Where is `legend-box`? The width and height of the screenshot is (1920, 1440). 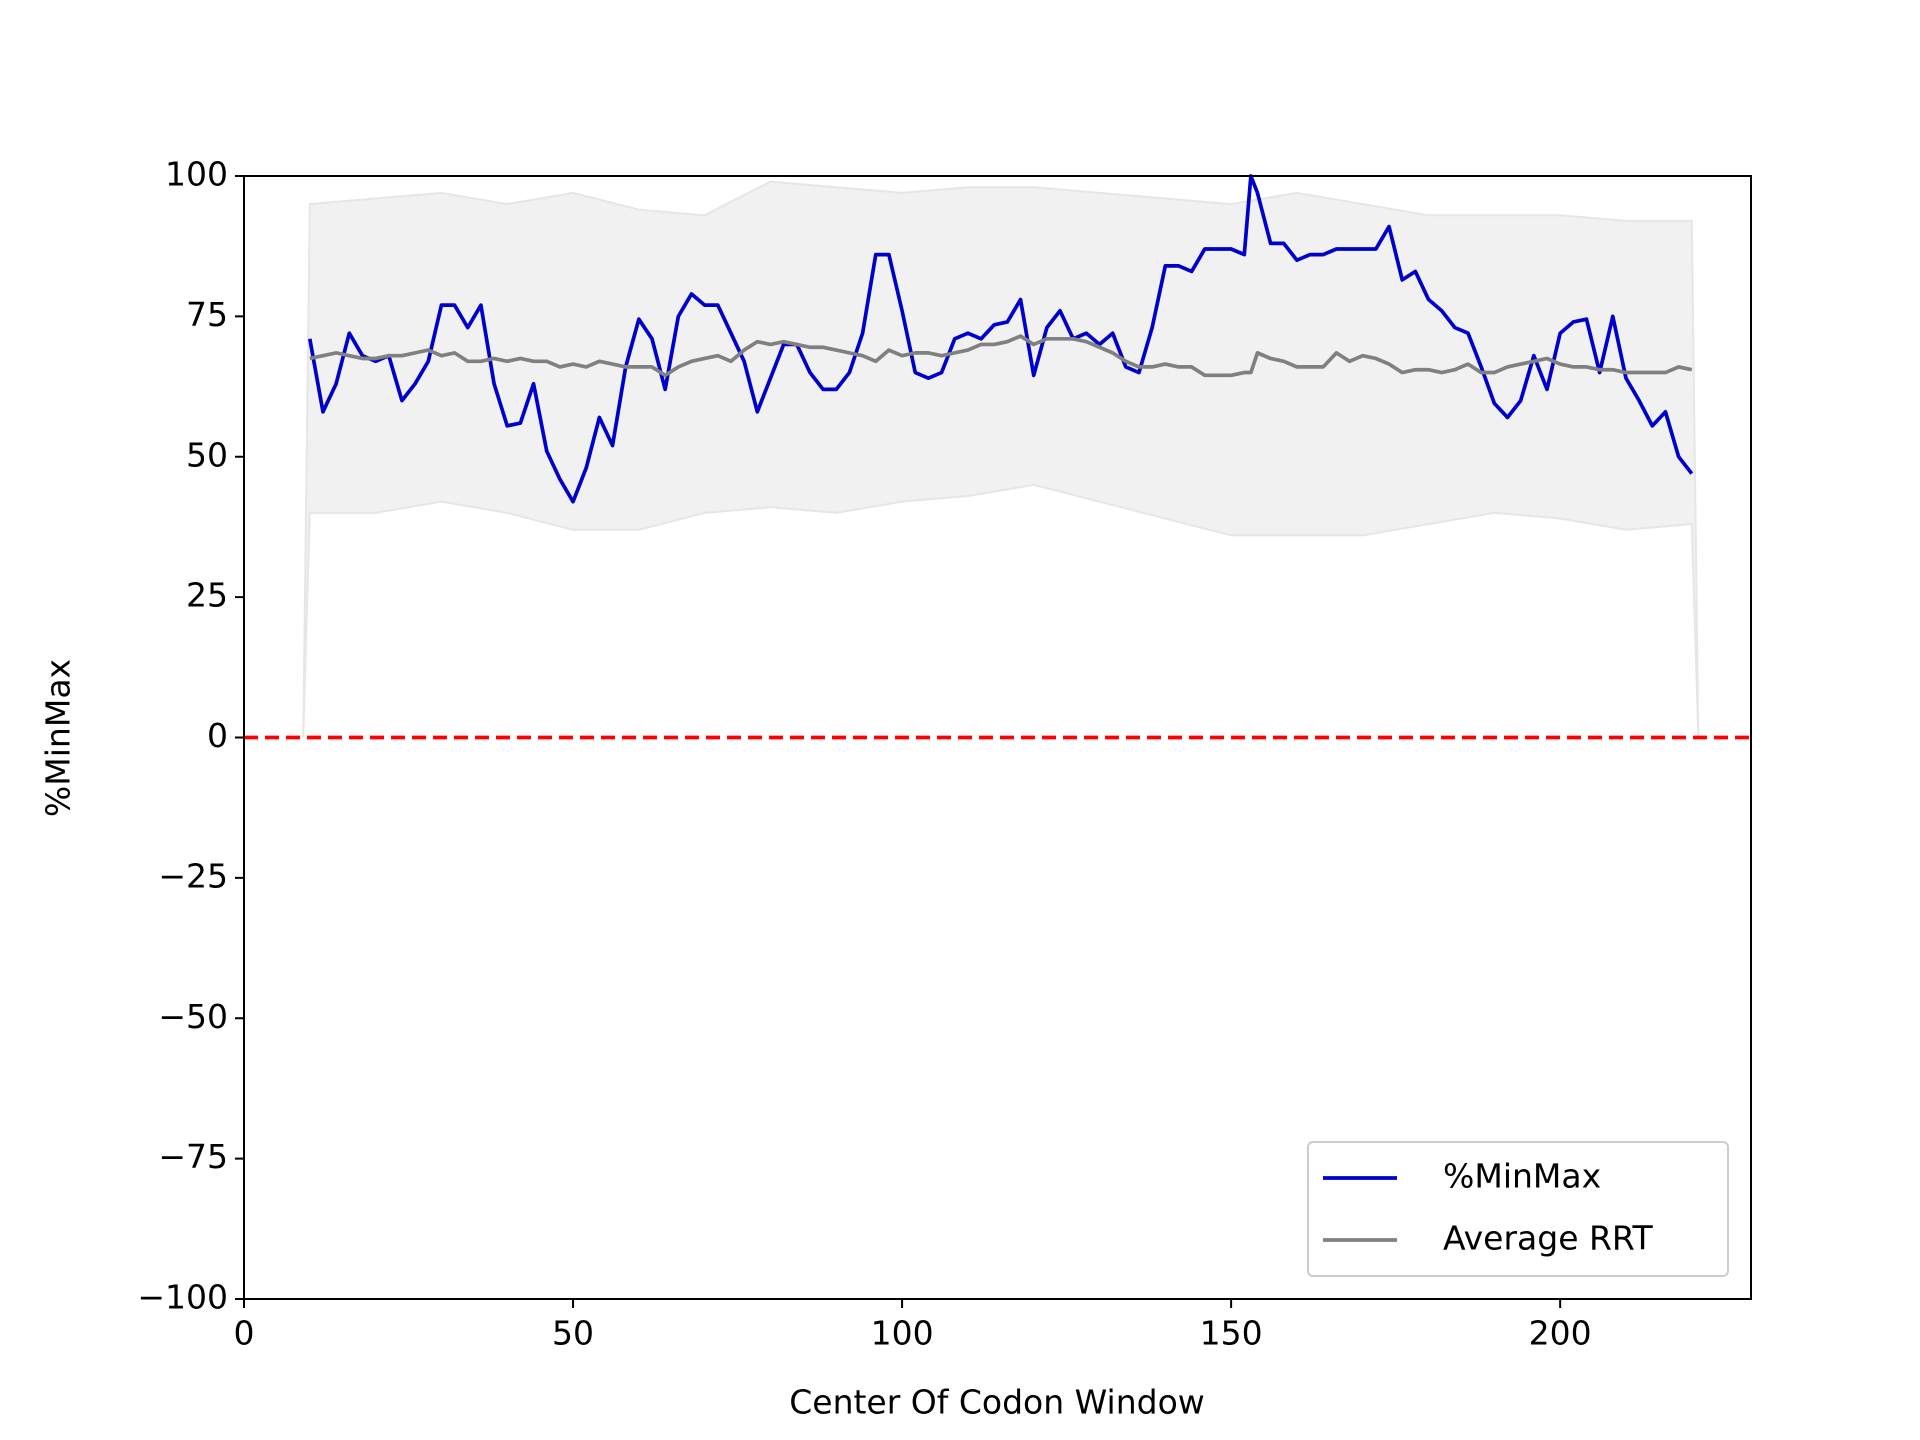
legend-box is located at coordinates (1518, 1209).